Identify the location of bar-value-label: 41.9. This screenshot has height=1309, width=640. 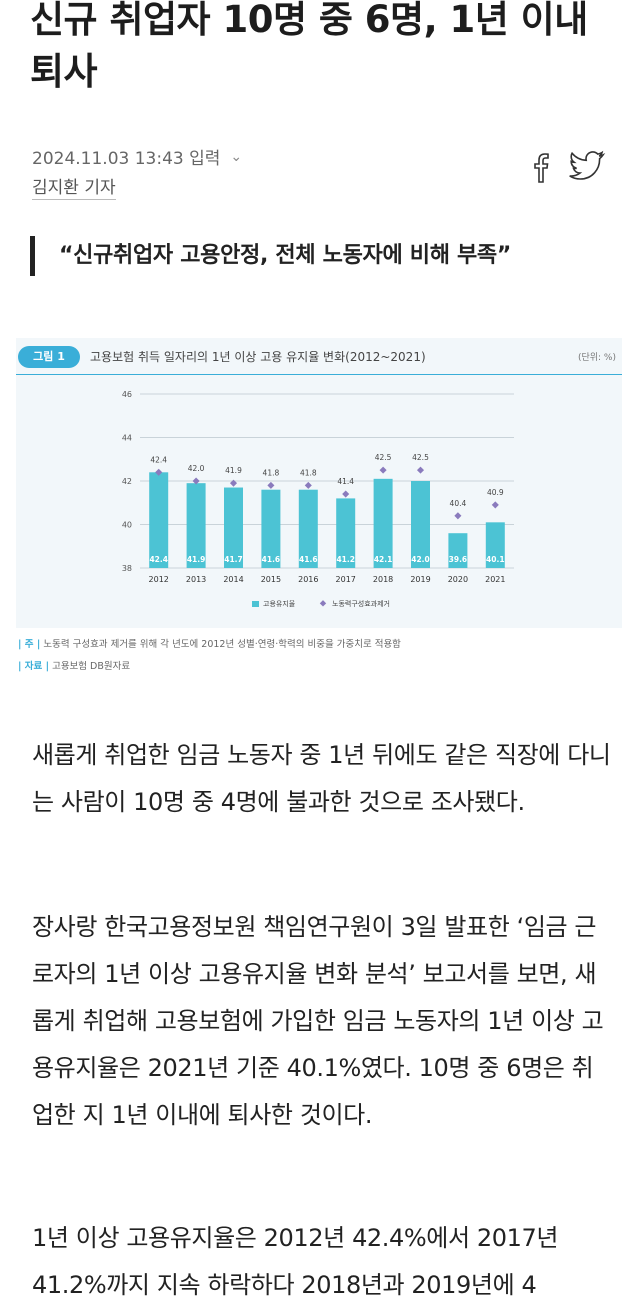
(196, 559).